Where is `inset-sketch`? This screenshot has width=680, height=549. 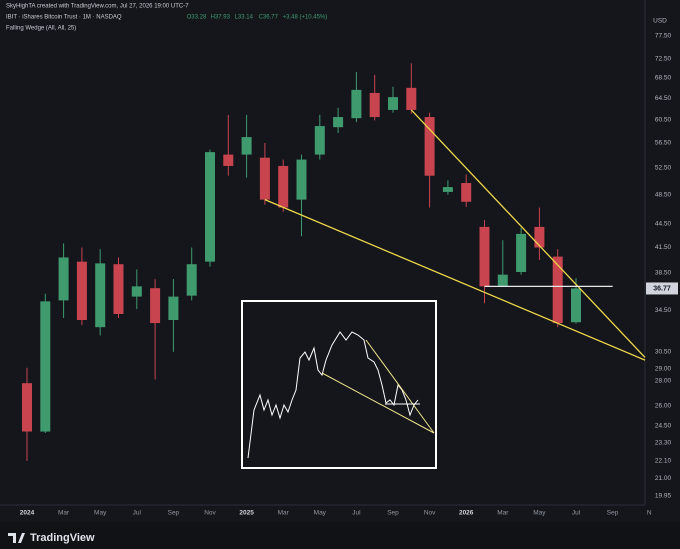
inset-sketch is located at coordinates (339, 384).